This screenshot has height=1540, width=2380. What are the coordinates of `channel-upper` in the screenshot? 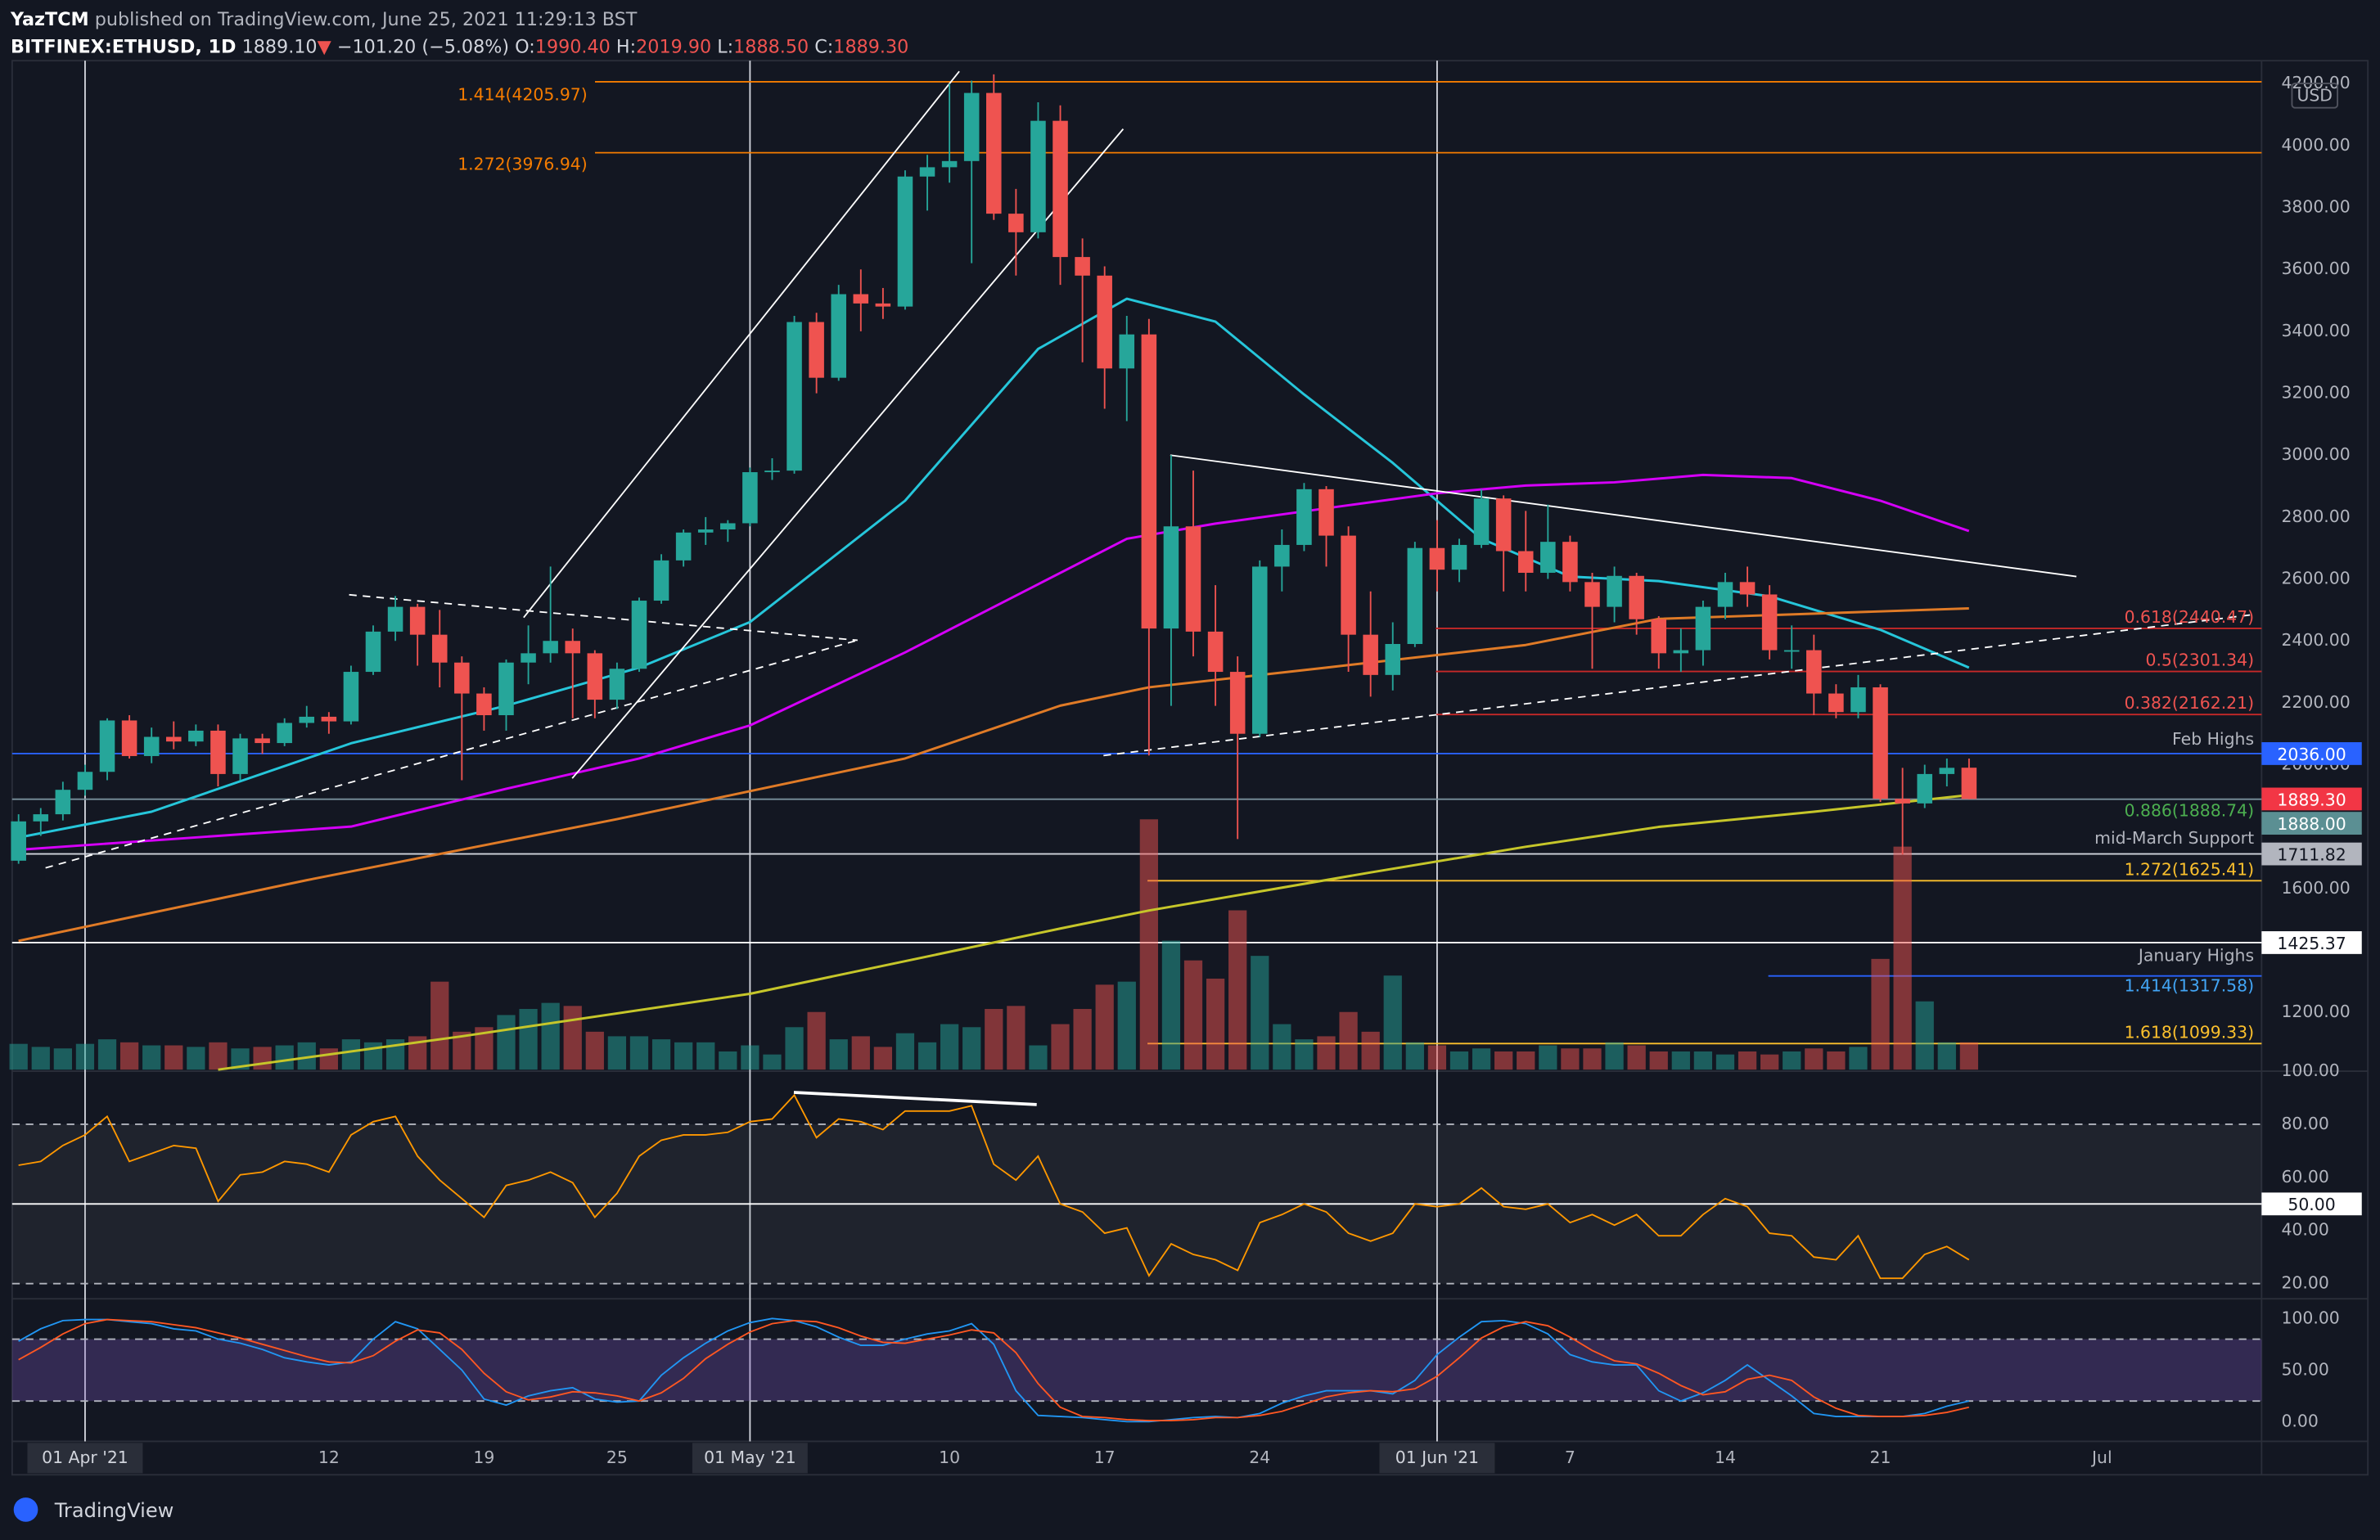 It's located at (741, 344).